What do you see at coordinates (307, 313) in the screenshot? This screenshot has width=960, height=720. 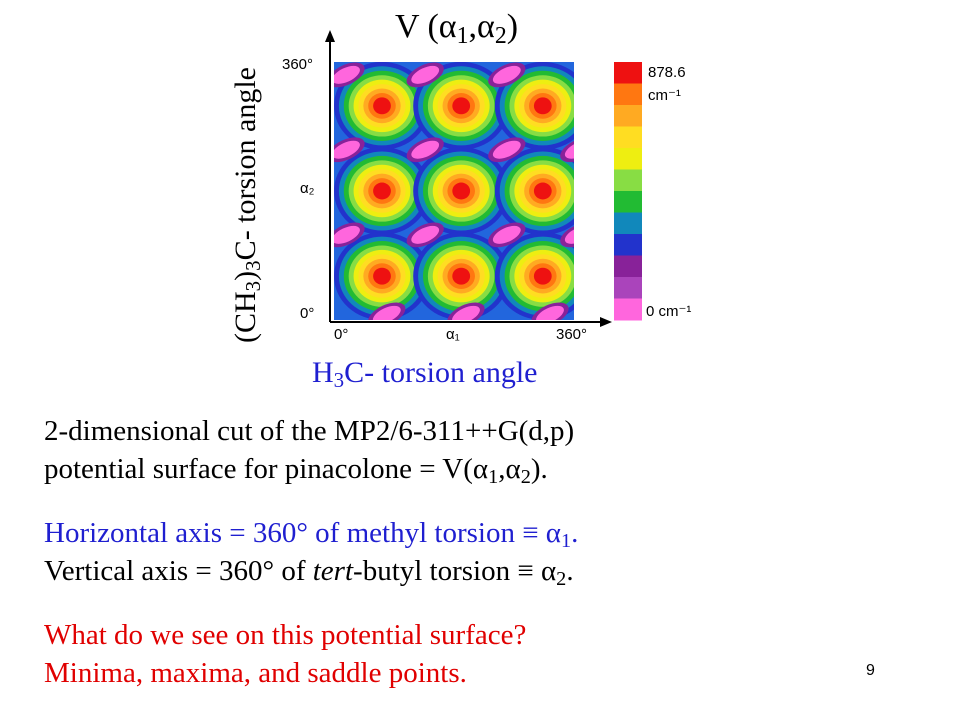 I see `y-tick-bottom: 0°` at bounding box center [307, 313].